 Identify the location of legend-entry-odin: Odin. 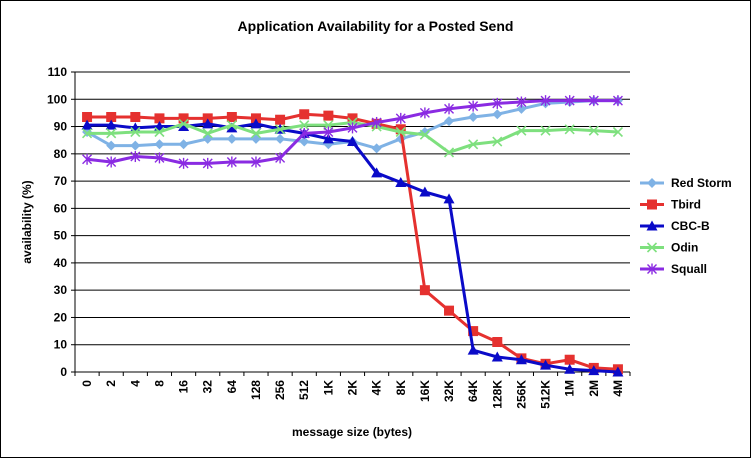
(669, 248).